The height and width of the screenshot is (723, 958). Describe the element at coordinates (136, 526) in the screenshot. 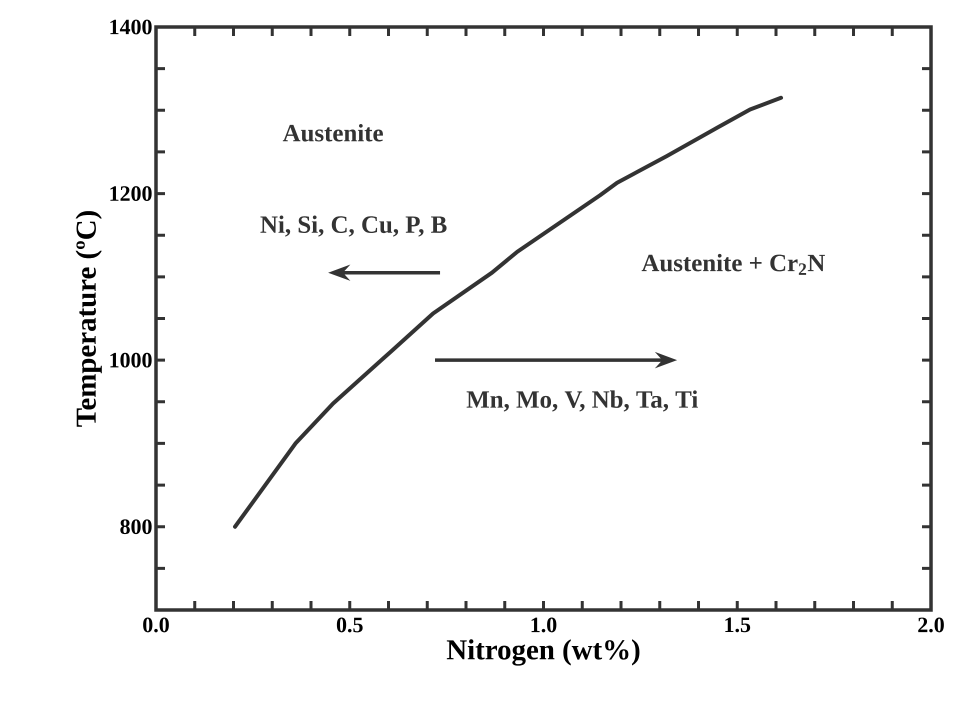

I see `y-tick-label: 800` at that location.